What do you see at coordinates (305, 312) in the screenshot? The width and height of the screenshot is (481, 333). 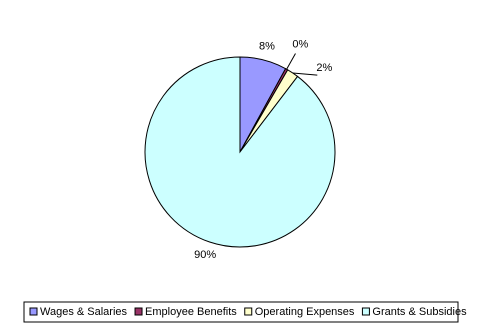 I see `legend-label: Operating Expenses` at bounding box center [305, 312].